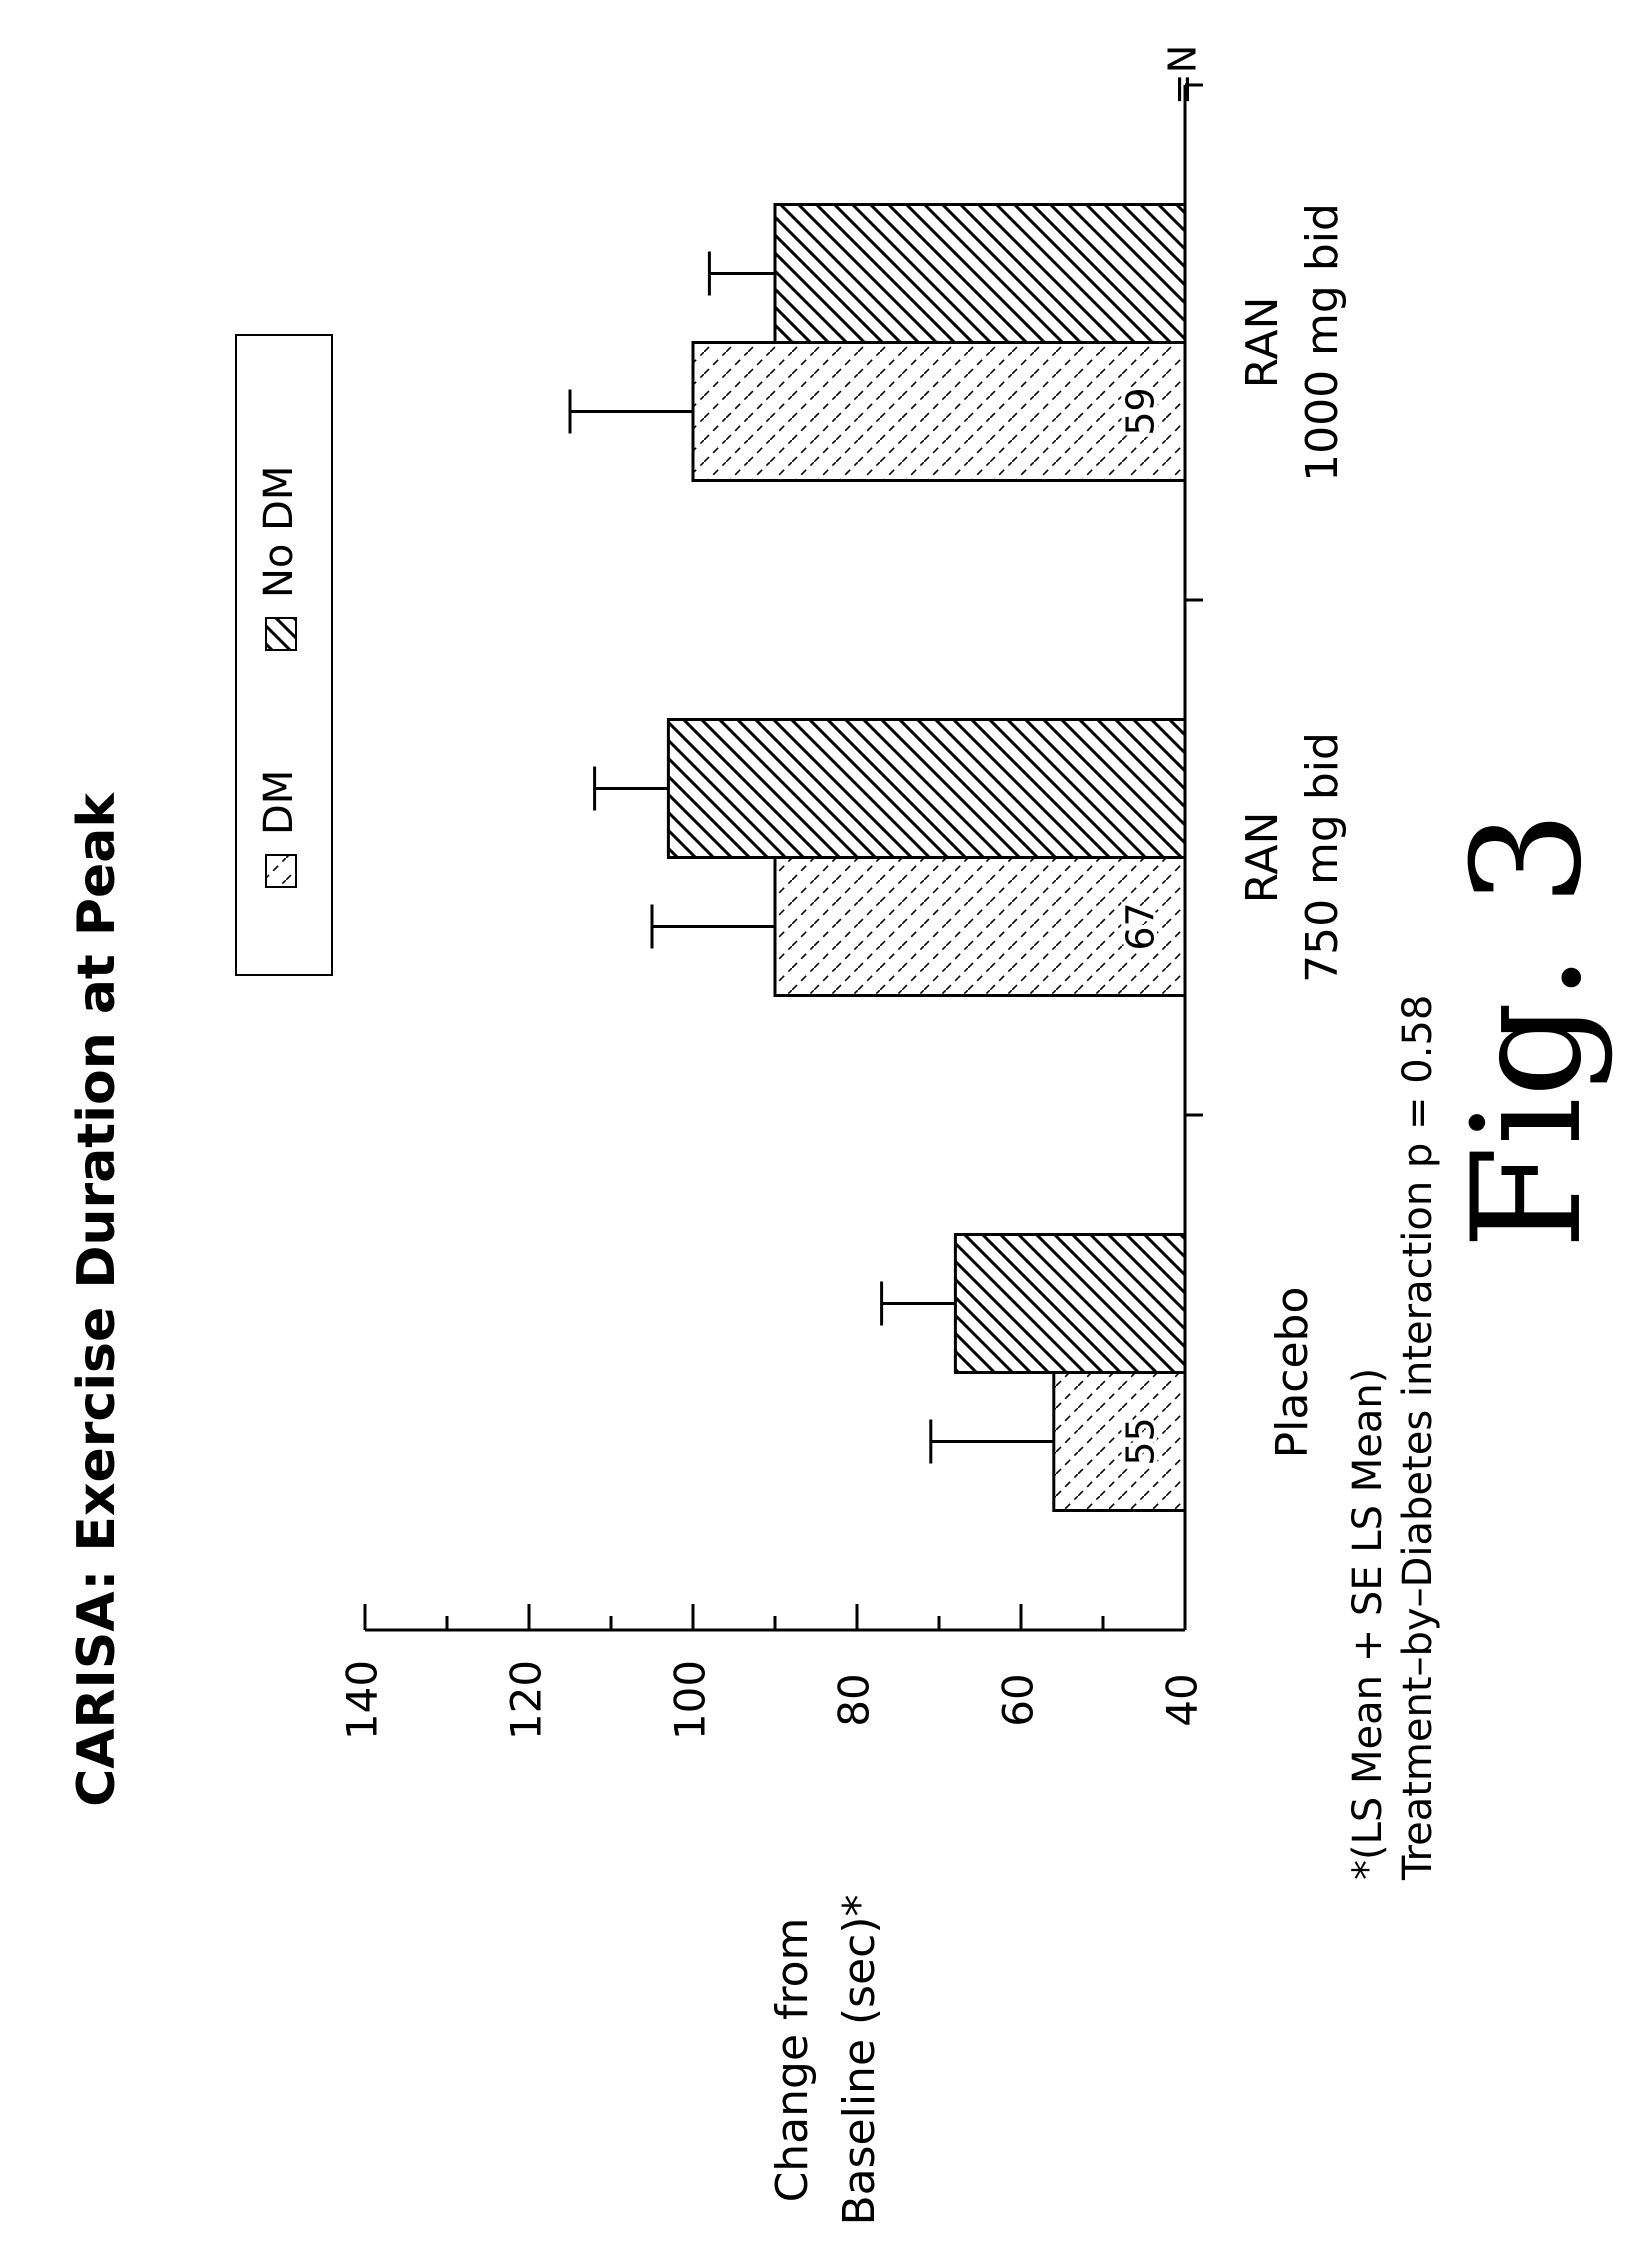 This screenshot has height=2262, width=1646. Describe the element at coordinates (1141, 411) in the screenshot. I see `bar-n-label: 59` at that location.